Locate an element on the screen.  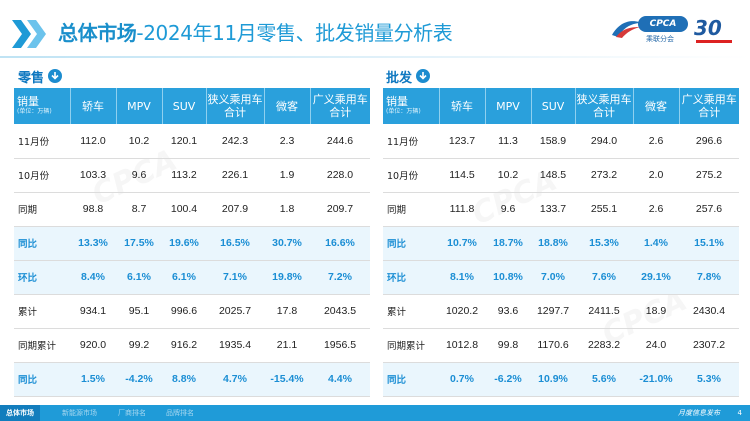
anniversary-underline is located at coordinates (714, 41).